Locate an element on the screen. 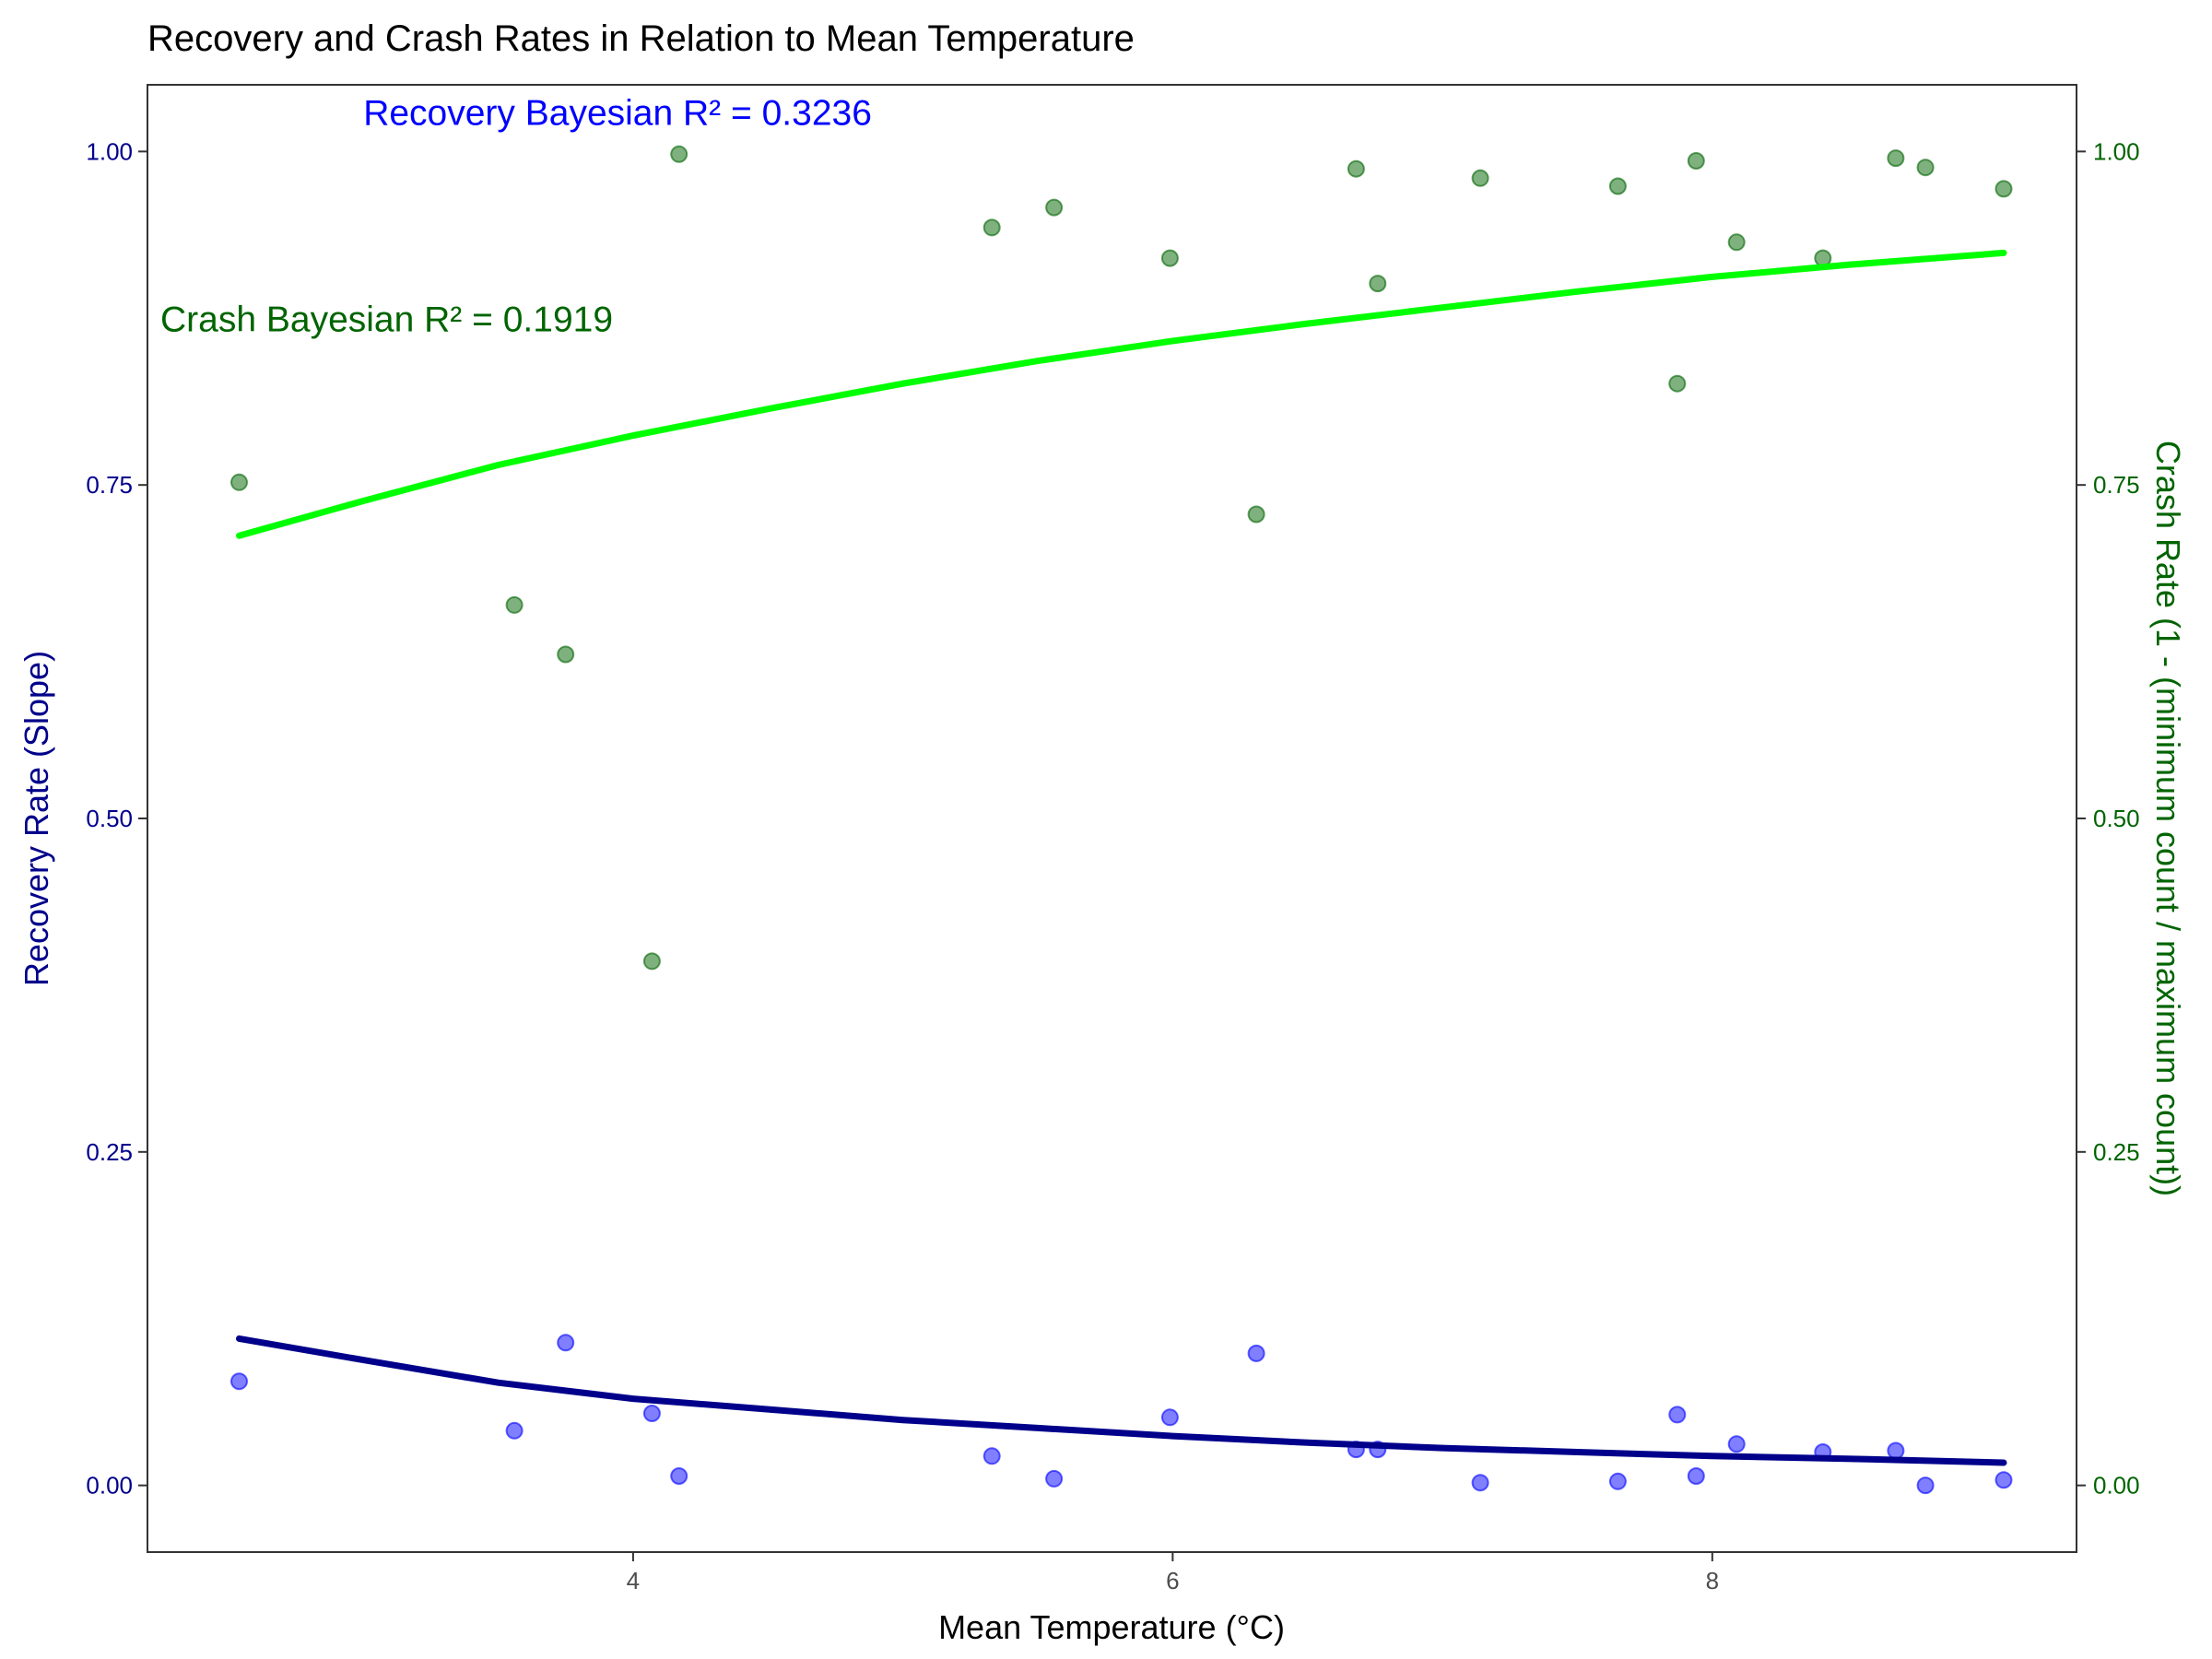 The width and height of the screenshot is (2212, 1659). y2-tick-label: 0.25 is located at coordinates (2116, 1152).